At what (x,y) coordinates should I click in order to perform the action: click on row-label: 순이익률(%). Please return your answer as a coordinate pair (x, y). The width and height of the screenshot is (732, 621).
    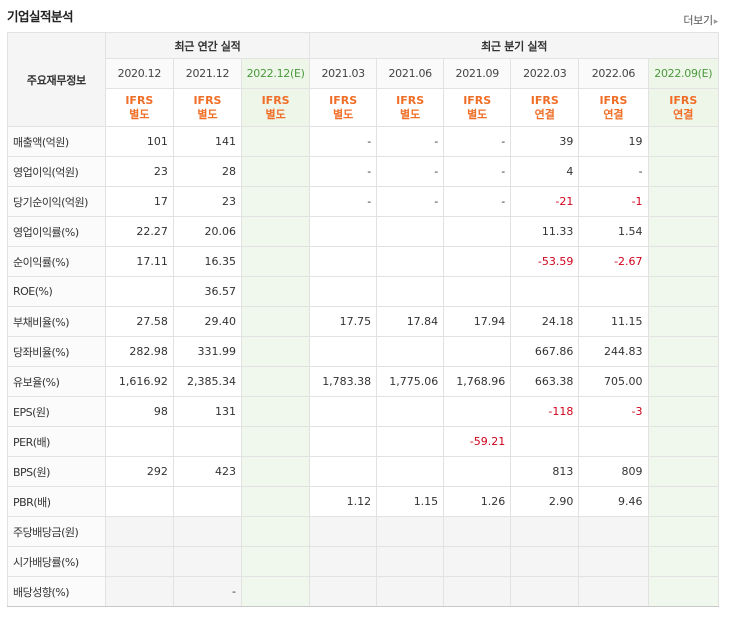
    Looking at the image, I should click on (56, 261).